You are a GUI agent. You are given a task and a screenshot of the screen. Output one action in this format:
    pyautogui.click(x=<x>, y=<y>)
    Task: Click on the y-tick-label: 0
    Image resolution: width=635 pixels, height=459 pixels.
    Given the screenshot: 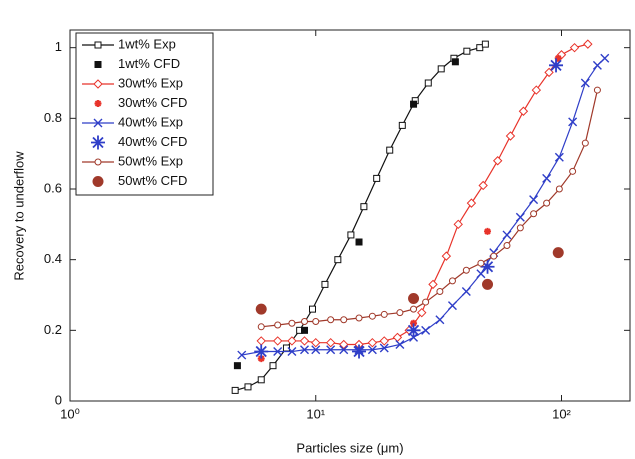 What is the action you would take?
    pyautogui.click(x=58, y=399)
    